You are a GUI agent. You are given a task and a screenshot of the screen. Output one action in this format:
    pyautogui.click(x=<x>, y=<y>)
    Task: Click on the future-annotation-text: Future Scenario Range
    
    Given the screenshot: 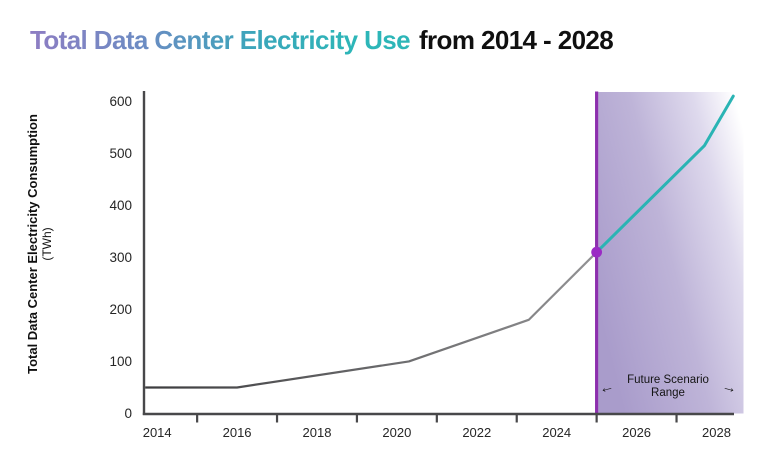 What is the action you would take?
    pyautogui.click(x=668, y=387)
    